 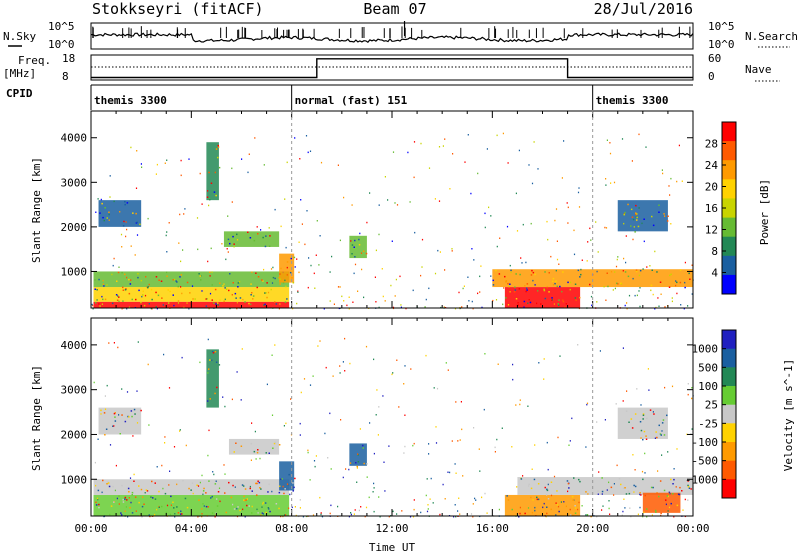 I want to click on beam-title: Beam 07, so click(x=394, y=9).